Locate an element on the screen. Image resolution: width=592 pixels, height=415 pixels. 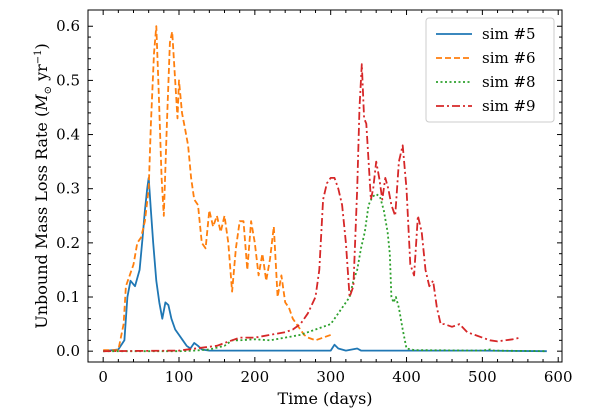
y-tick-label: 0.3 is located at coordinates (68, 189).